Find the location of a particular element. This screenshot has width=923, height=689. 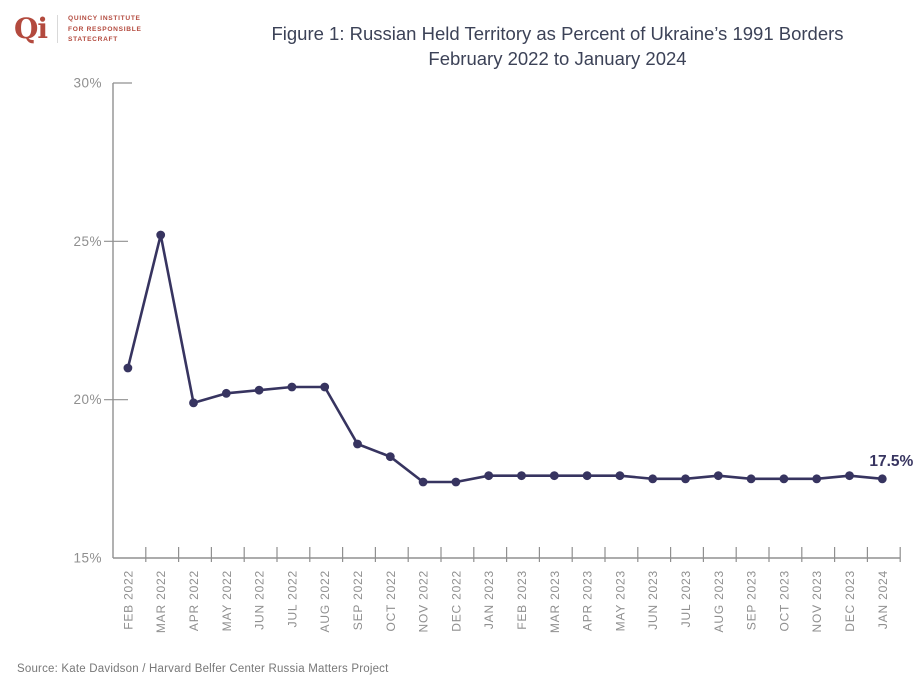

chart-title-line2: February 2022 to January 2024 is located at coordinates (557, 58).